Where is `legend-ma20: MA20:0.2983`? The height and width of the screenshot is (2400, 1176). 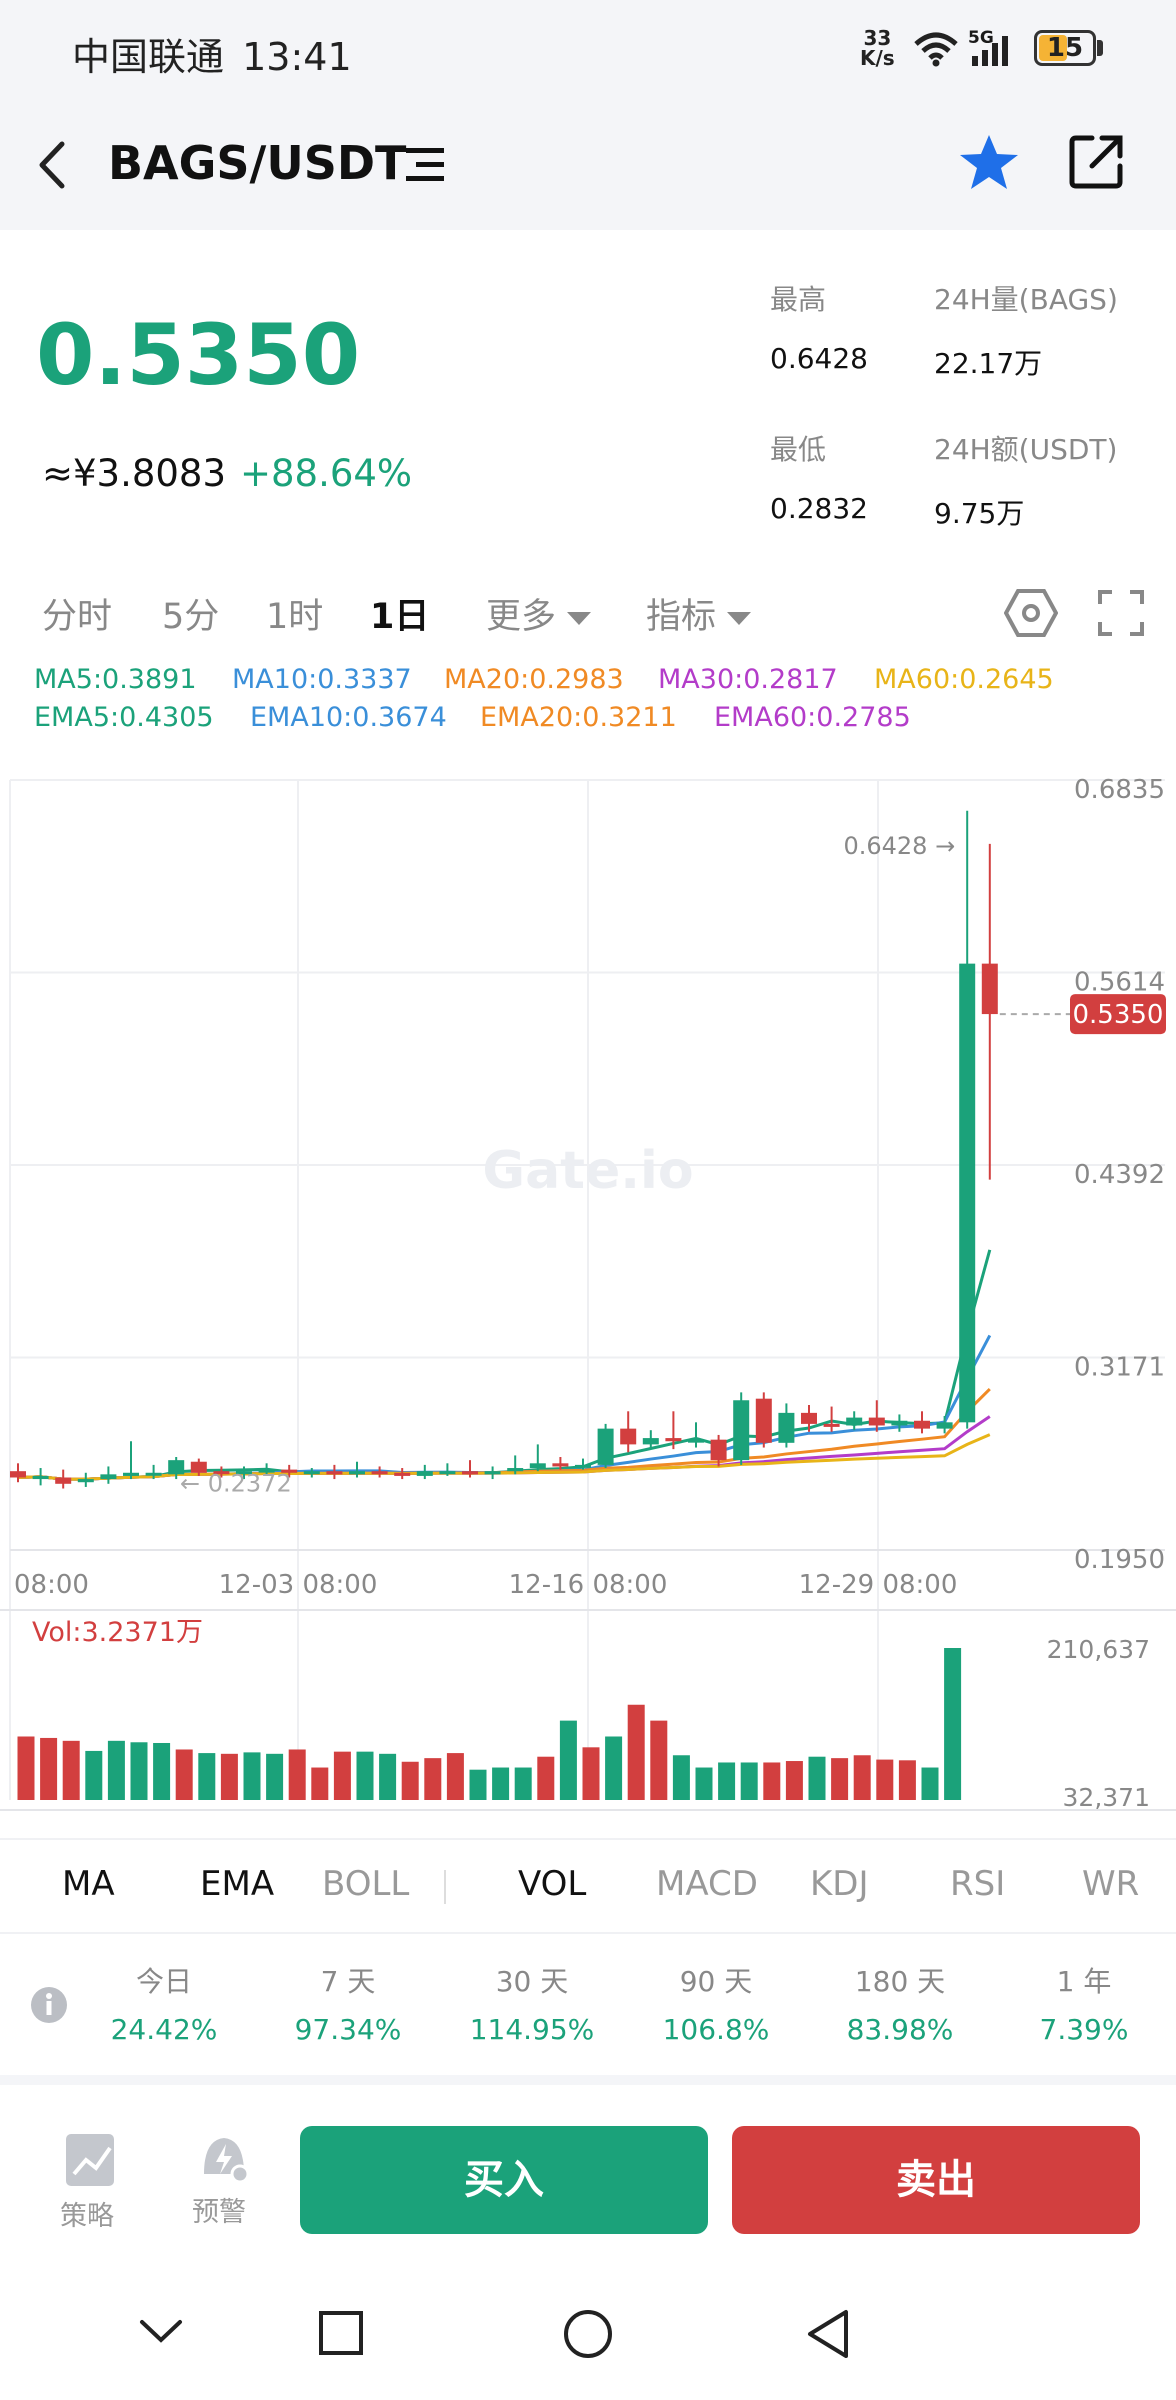
legend-ma20: MA20:0.2983 is located at coordinates (534, 679).